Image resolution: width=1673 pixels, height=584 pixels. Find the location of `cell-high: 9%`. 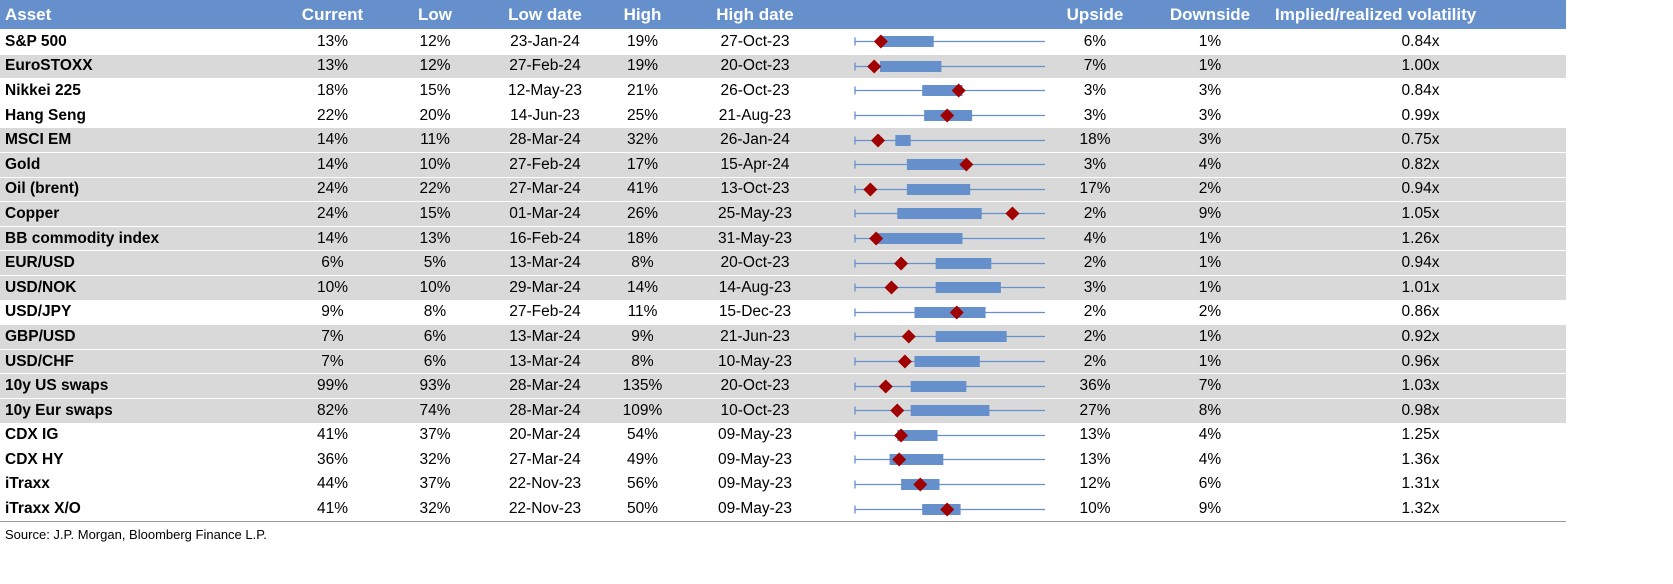

cell-high: 9% is located at coordinates (642, 337).